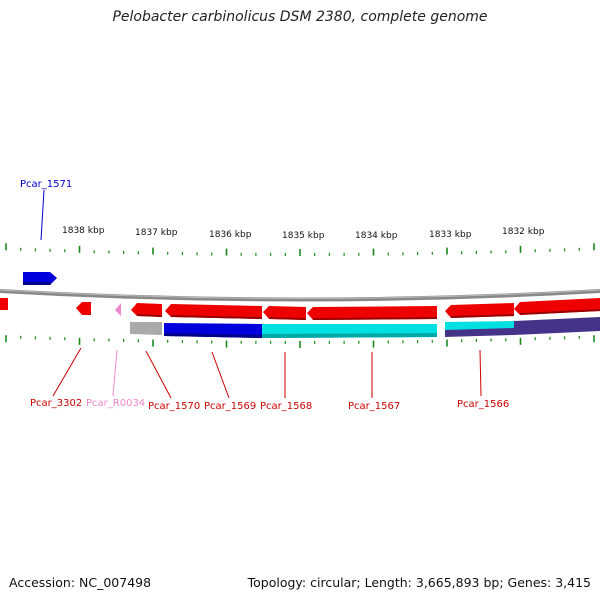  Describe the element at coordinates (303, 236) in the screenshot. I see `scale-label: 1835 kbp` at that location.